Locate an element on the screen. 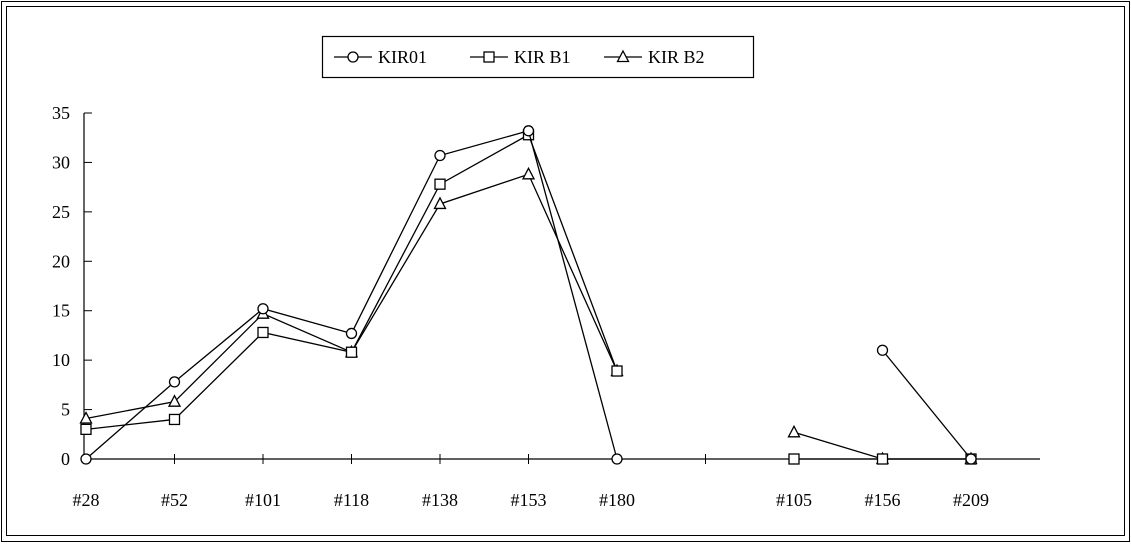 The height and width of the screenshot is (548, 1131). x-tick-label: #118 is located at coordinates (351, 500).